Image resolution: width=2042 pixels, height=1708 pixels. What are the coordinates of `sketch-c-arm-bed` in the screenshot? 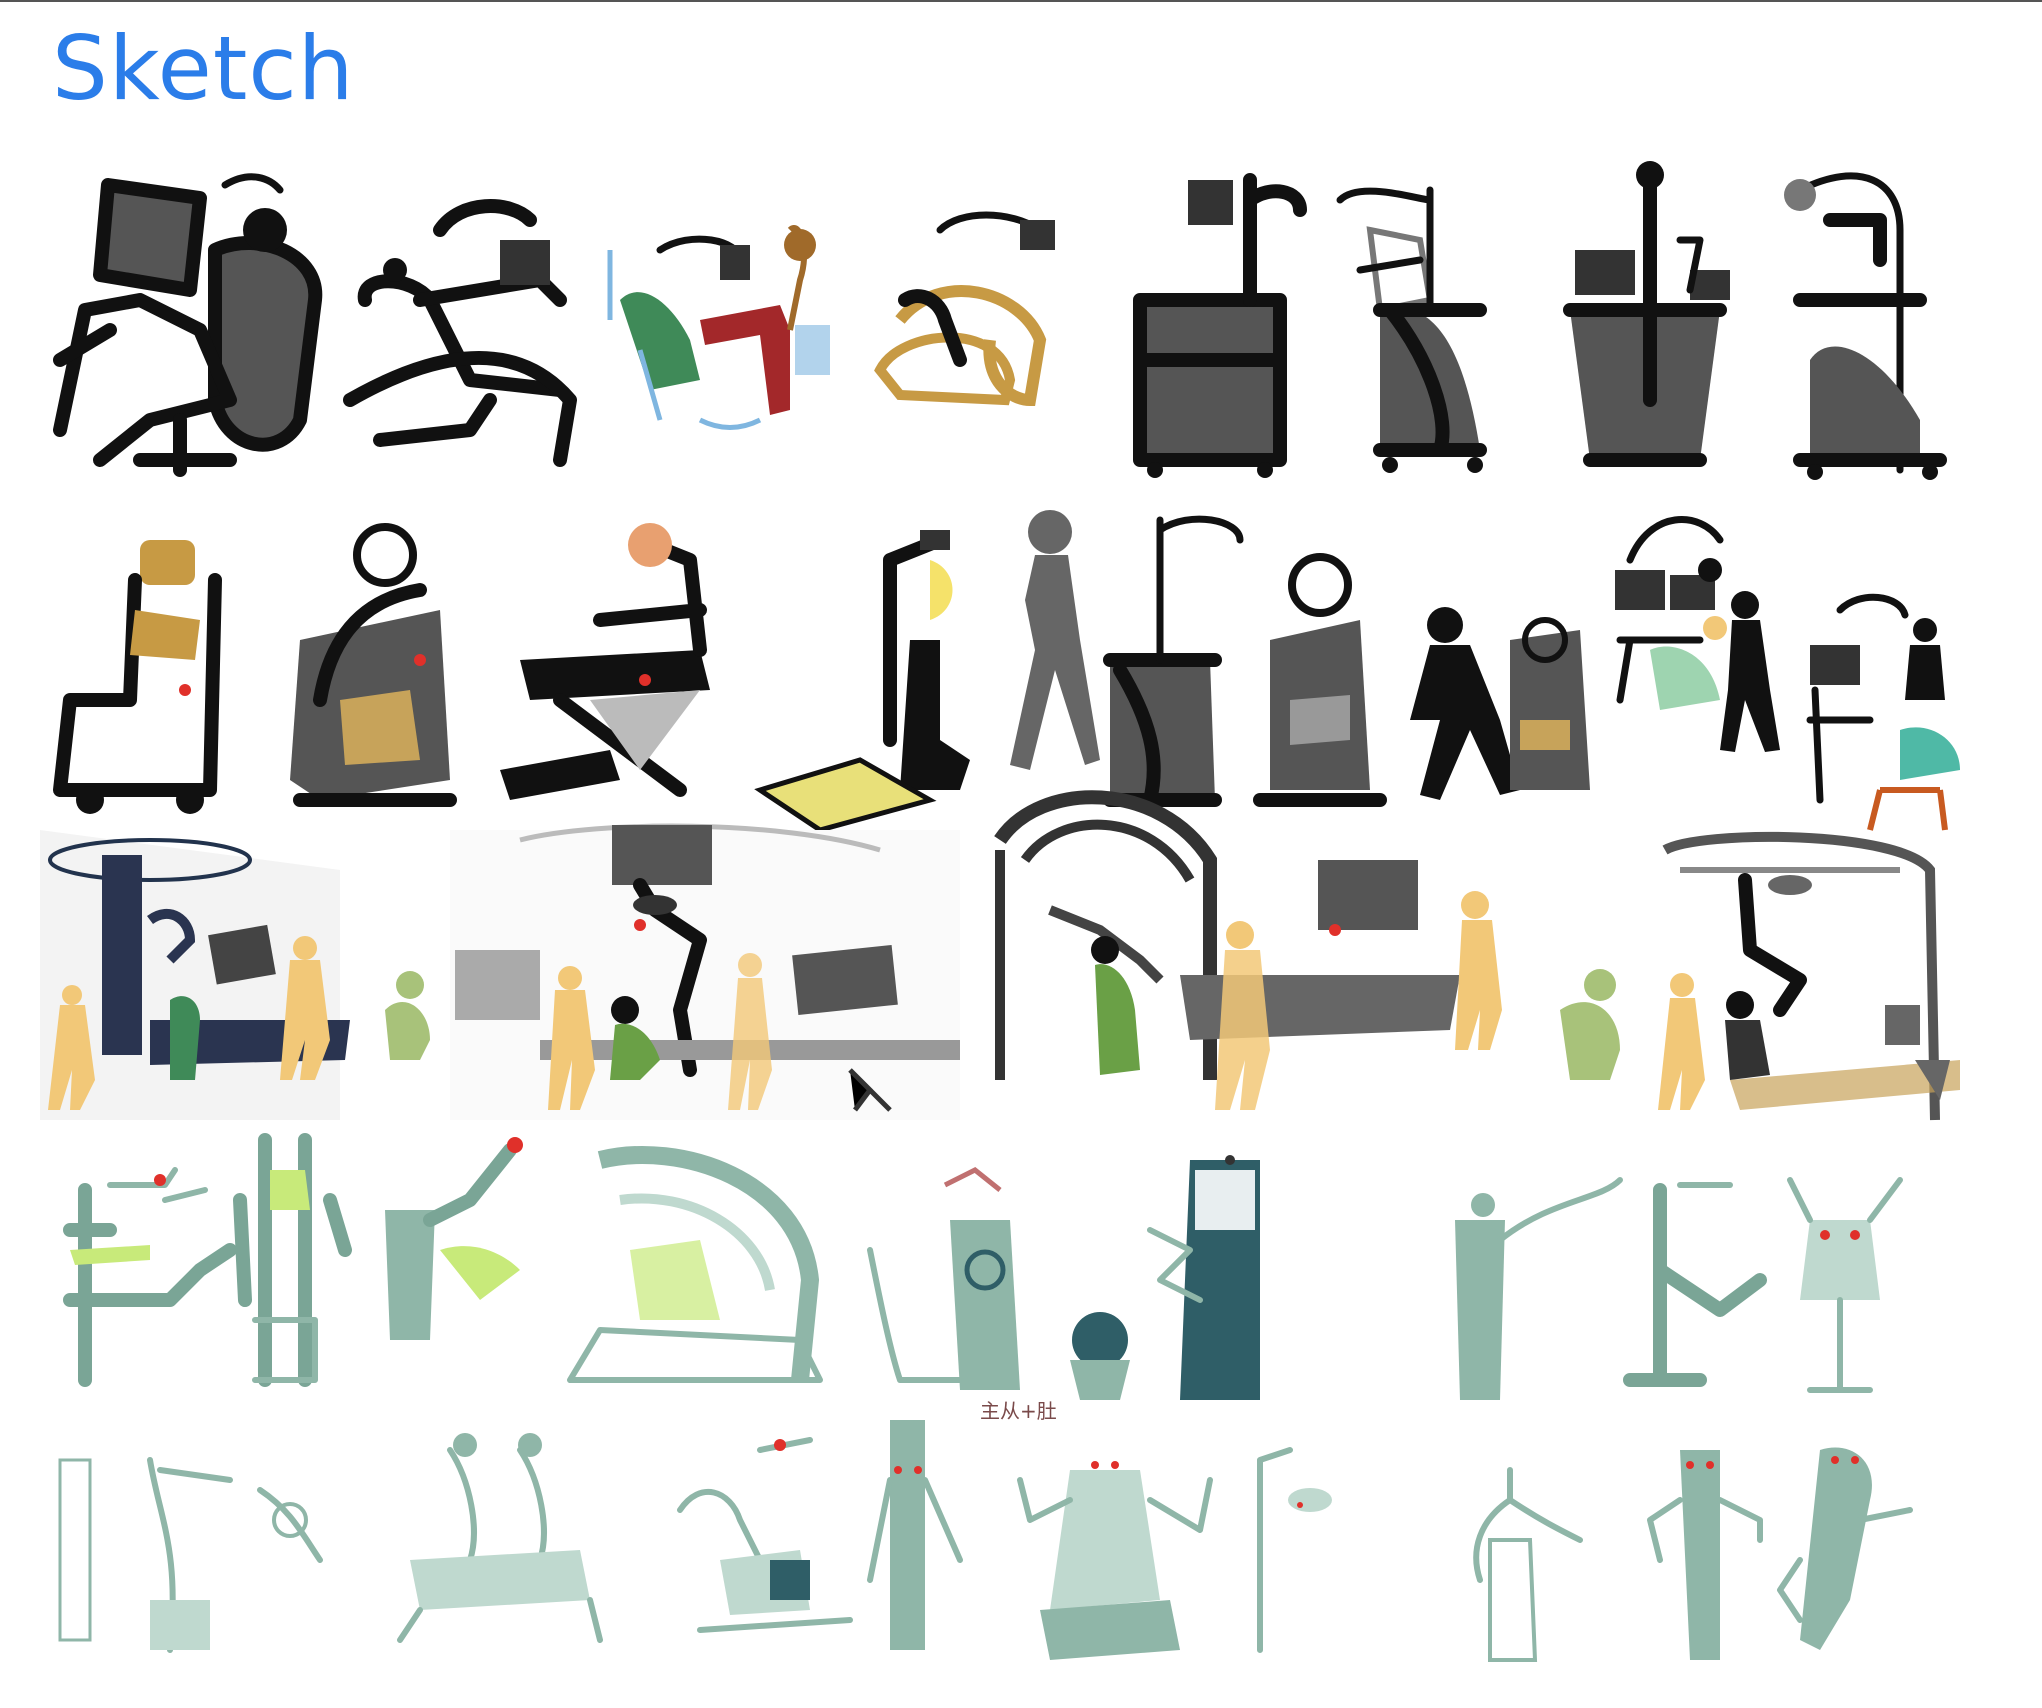 It's located at (695, 1264).